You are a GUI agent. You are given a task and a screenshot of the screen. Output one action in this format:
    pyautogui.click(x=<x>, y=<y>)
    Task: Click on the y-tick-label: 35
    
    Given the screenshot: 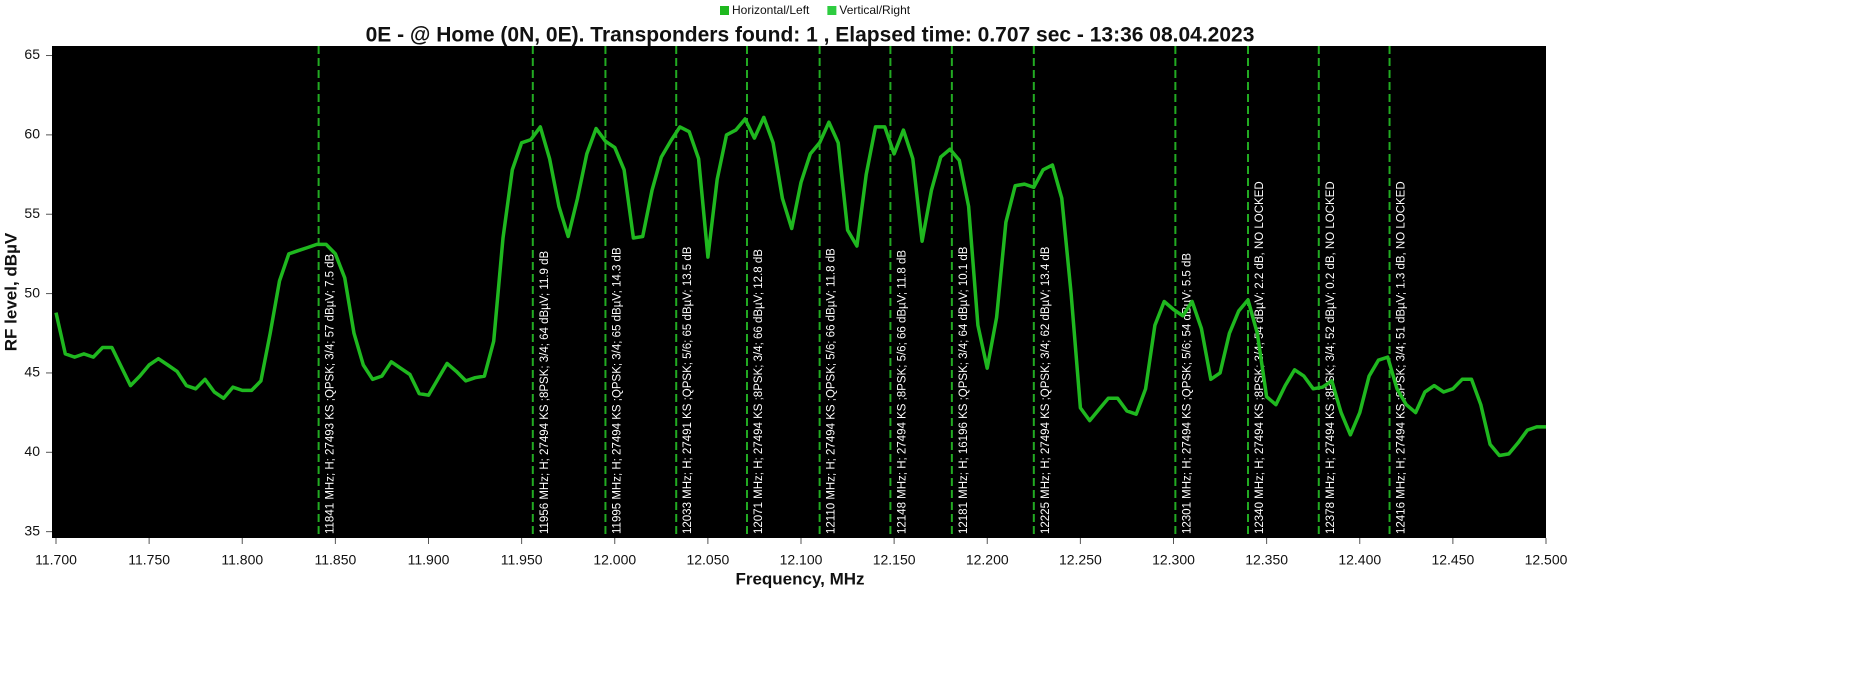 What is the action you would take?
    pyautogui.click(x=32, y=530)
    